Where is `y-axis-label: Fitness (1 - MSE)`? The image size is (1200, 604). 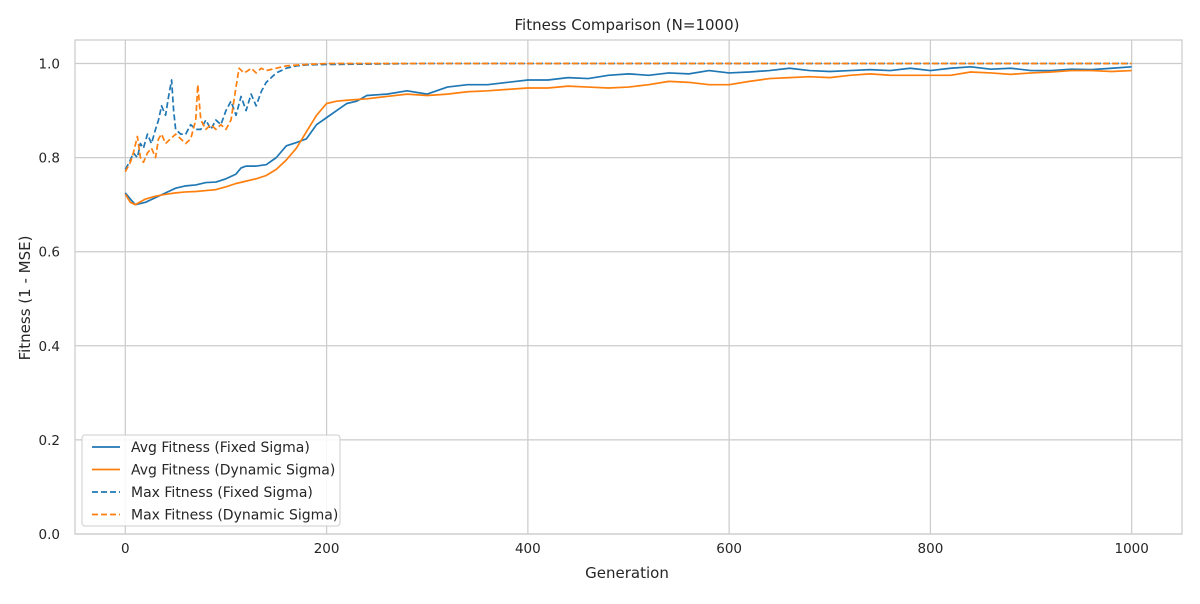
y-axis-label: Fitness (1 - MSE) is located at coordinates (25, 298).